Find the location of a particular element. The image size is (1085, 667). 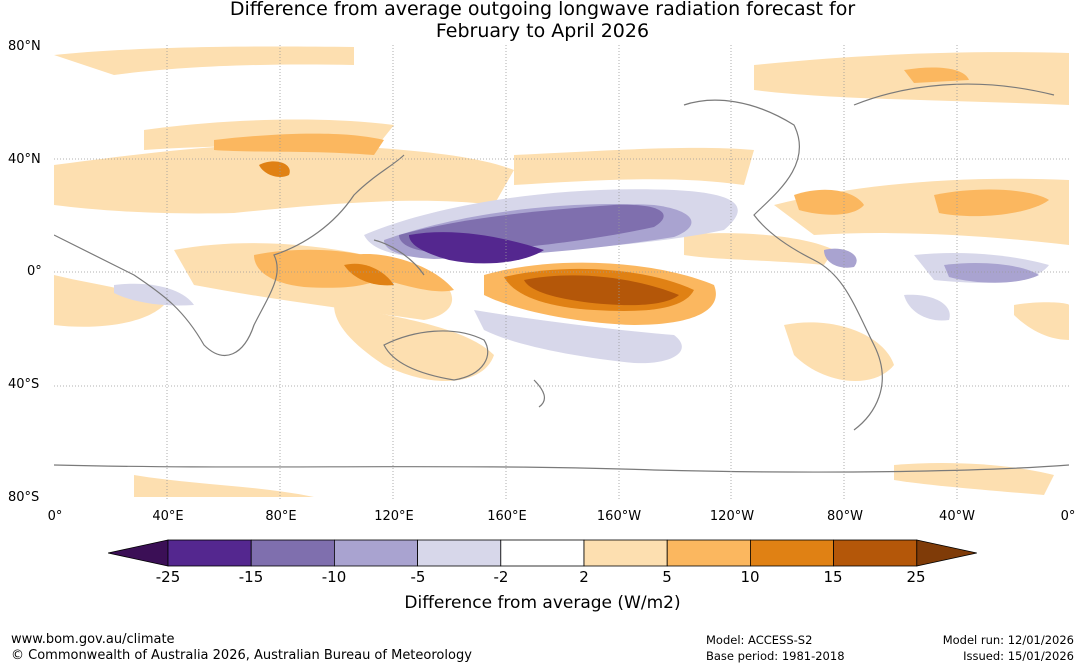

colorbar-tick: 15 is located at coordinates (833, 577).